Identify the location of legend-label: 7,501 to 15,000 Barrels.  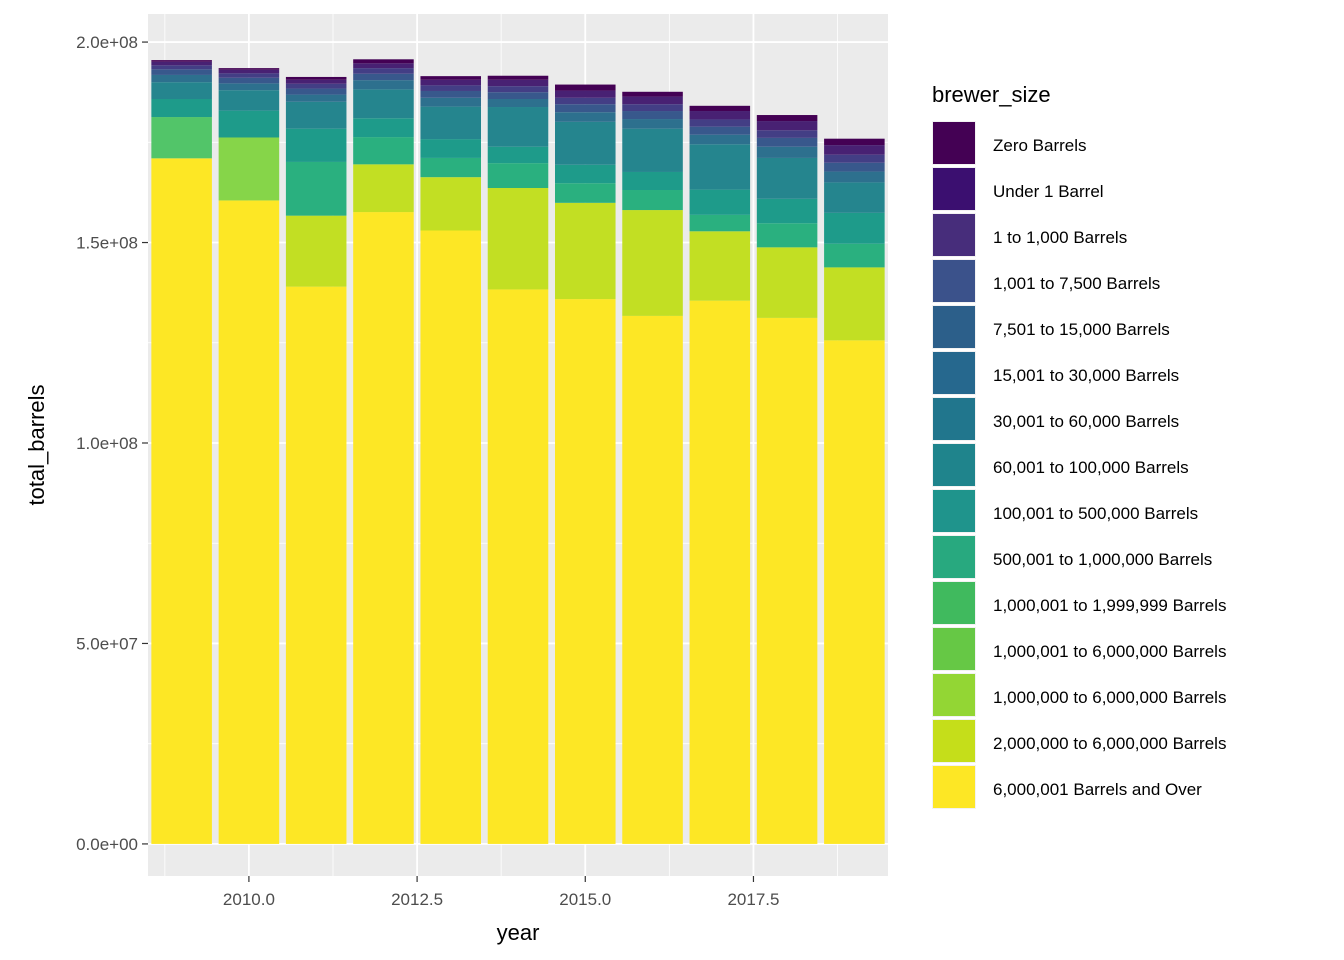
(1081, 329).